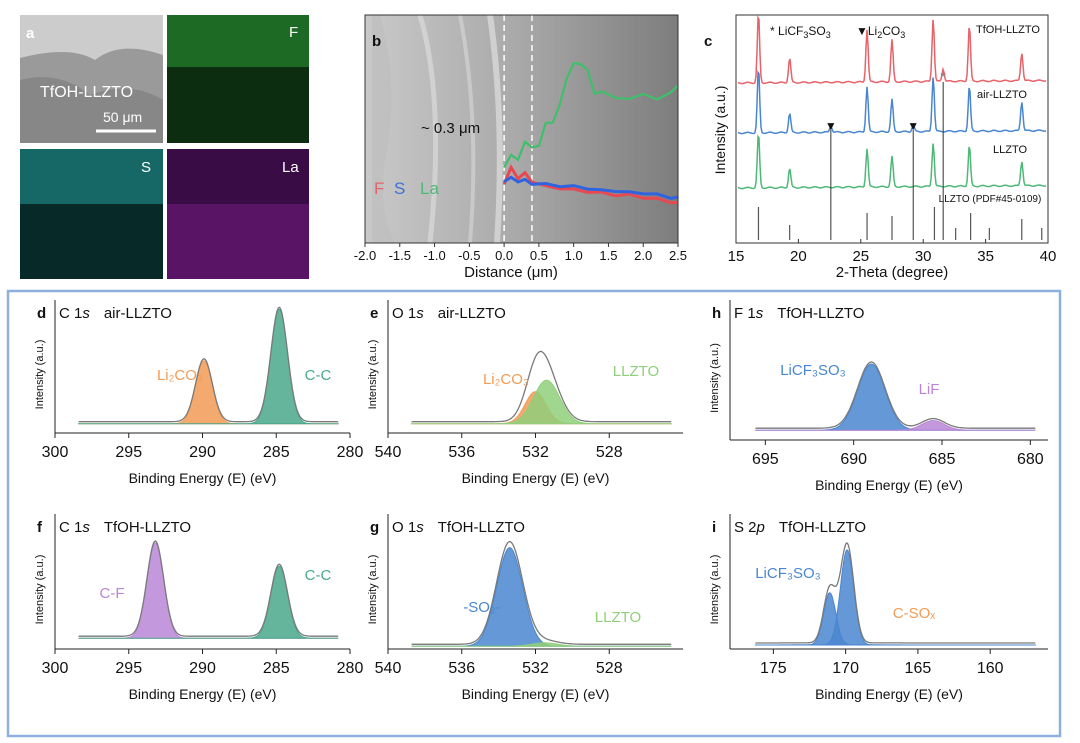  Describe the element at coordinates (1010, 150) in the screenshot. I see `pattern-label: LLZTO` at that location.